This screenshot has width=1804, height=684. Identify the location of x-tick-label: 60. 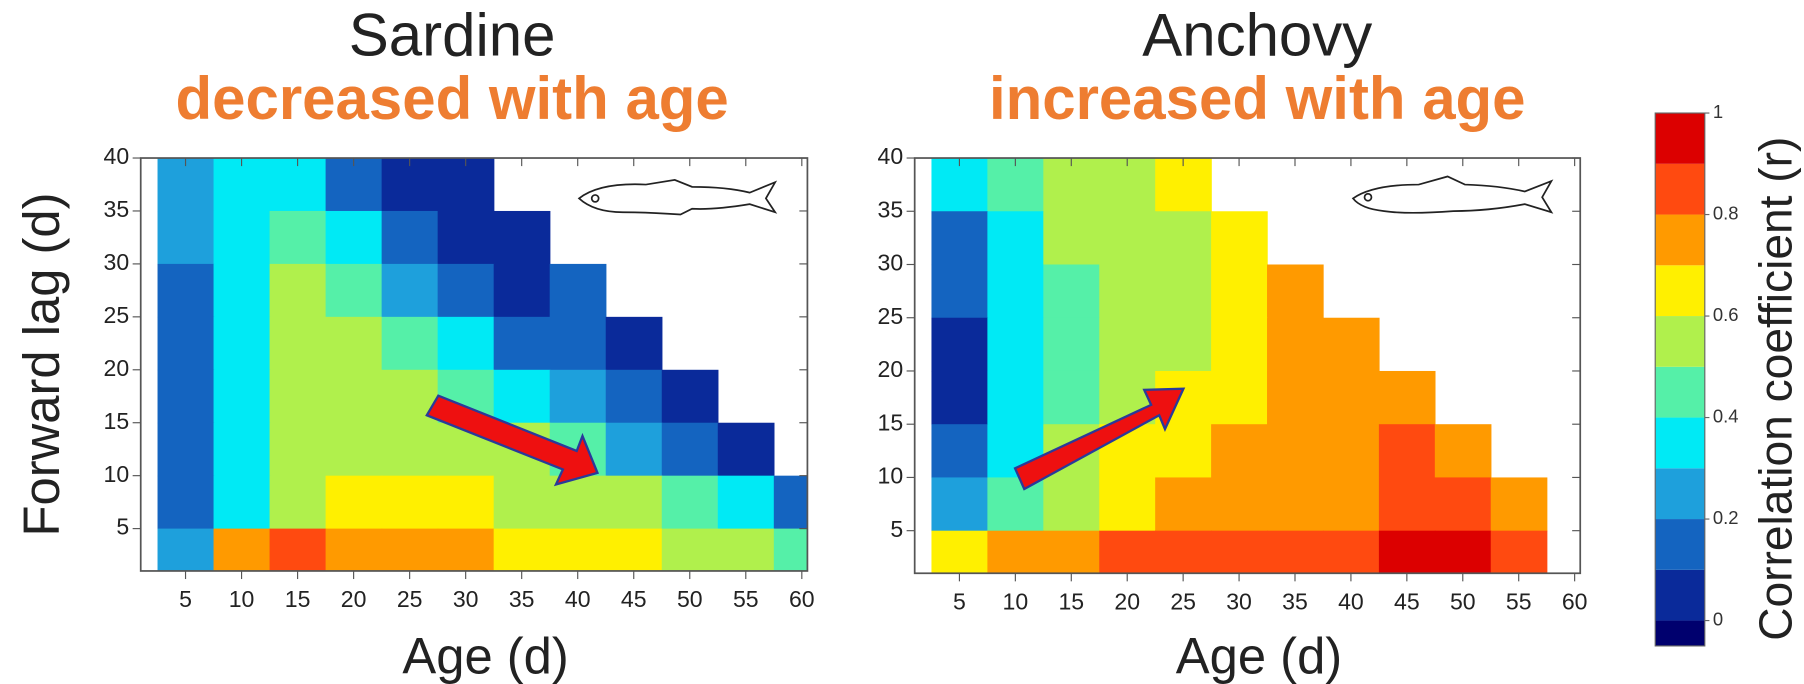
(1575, 601).